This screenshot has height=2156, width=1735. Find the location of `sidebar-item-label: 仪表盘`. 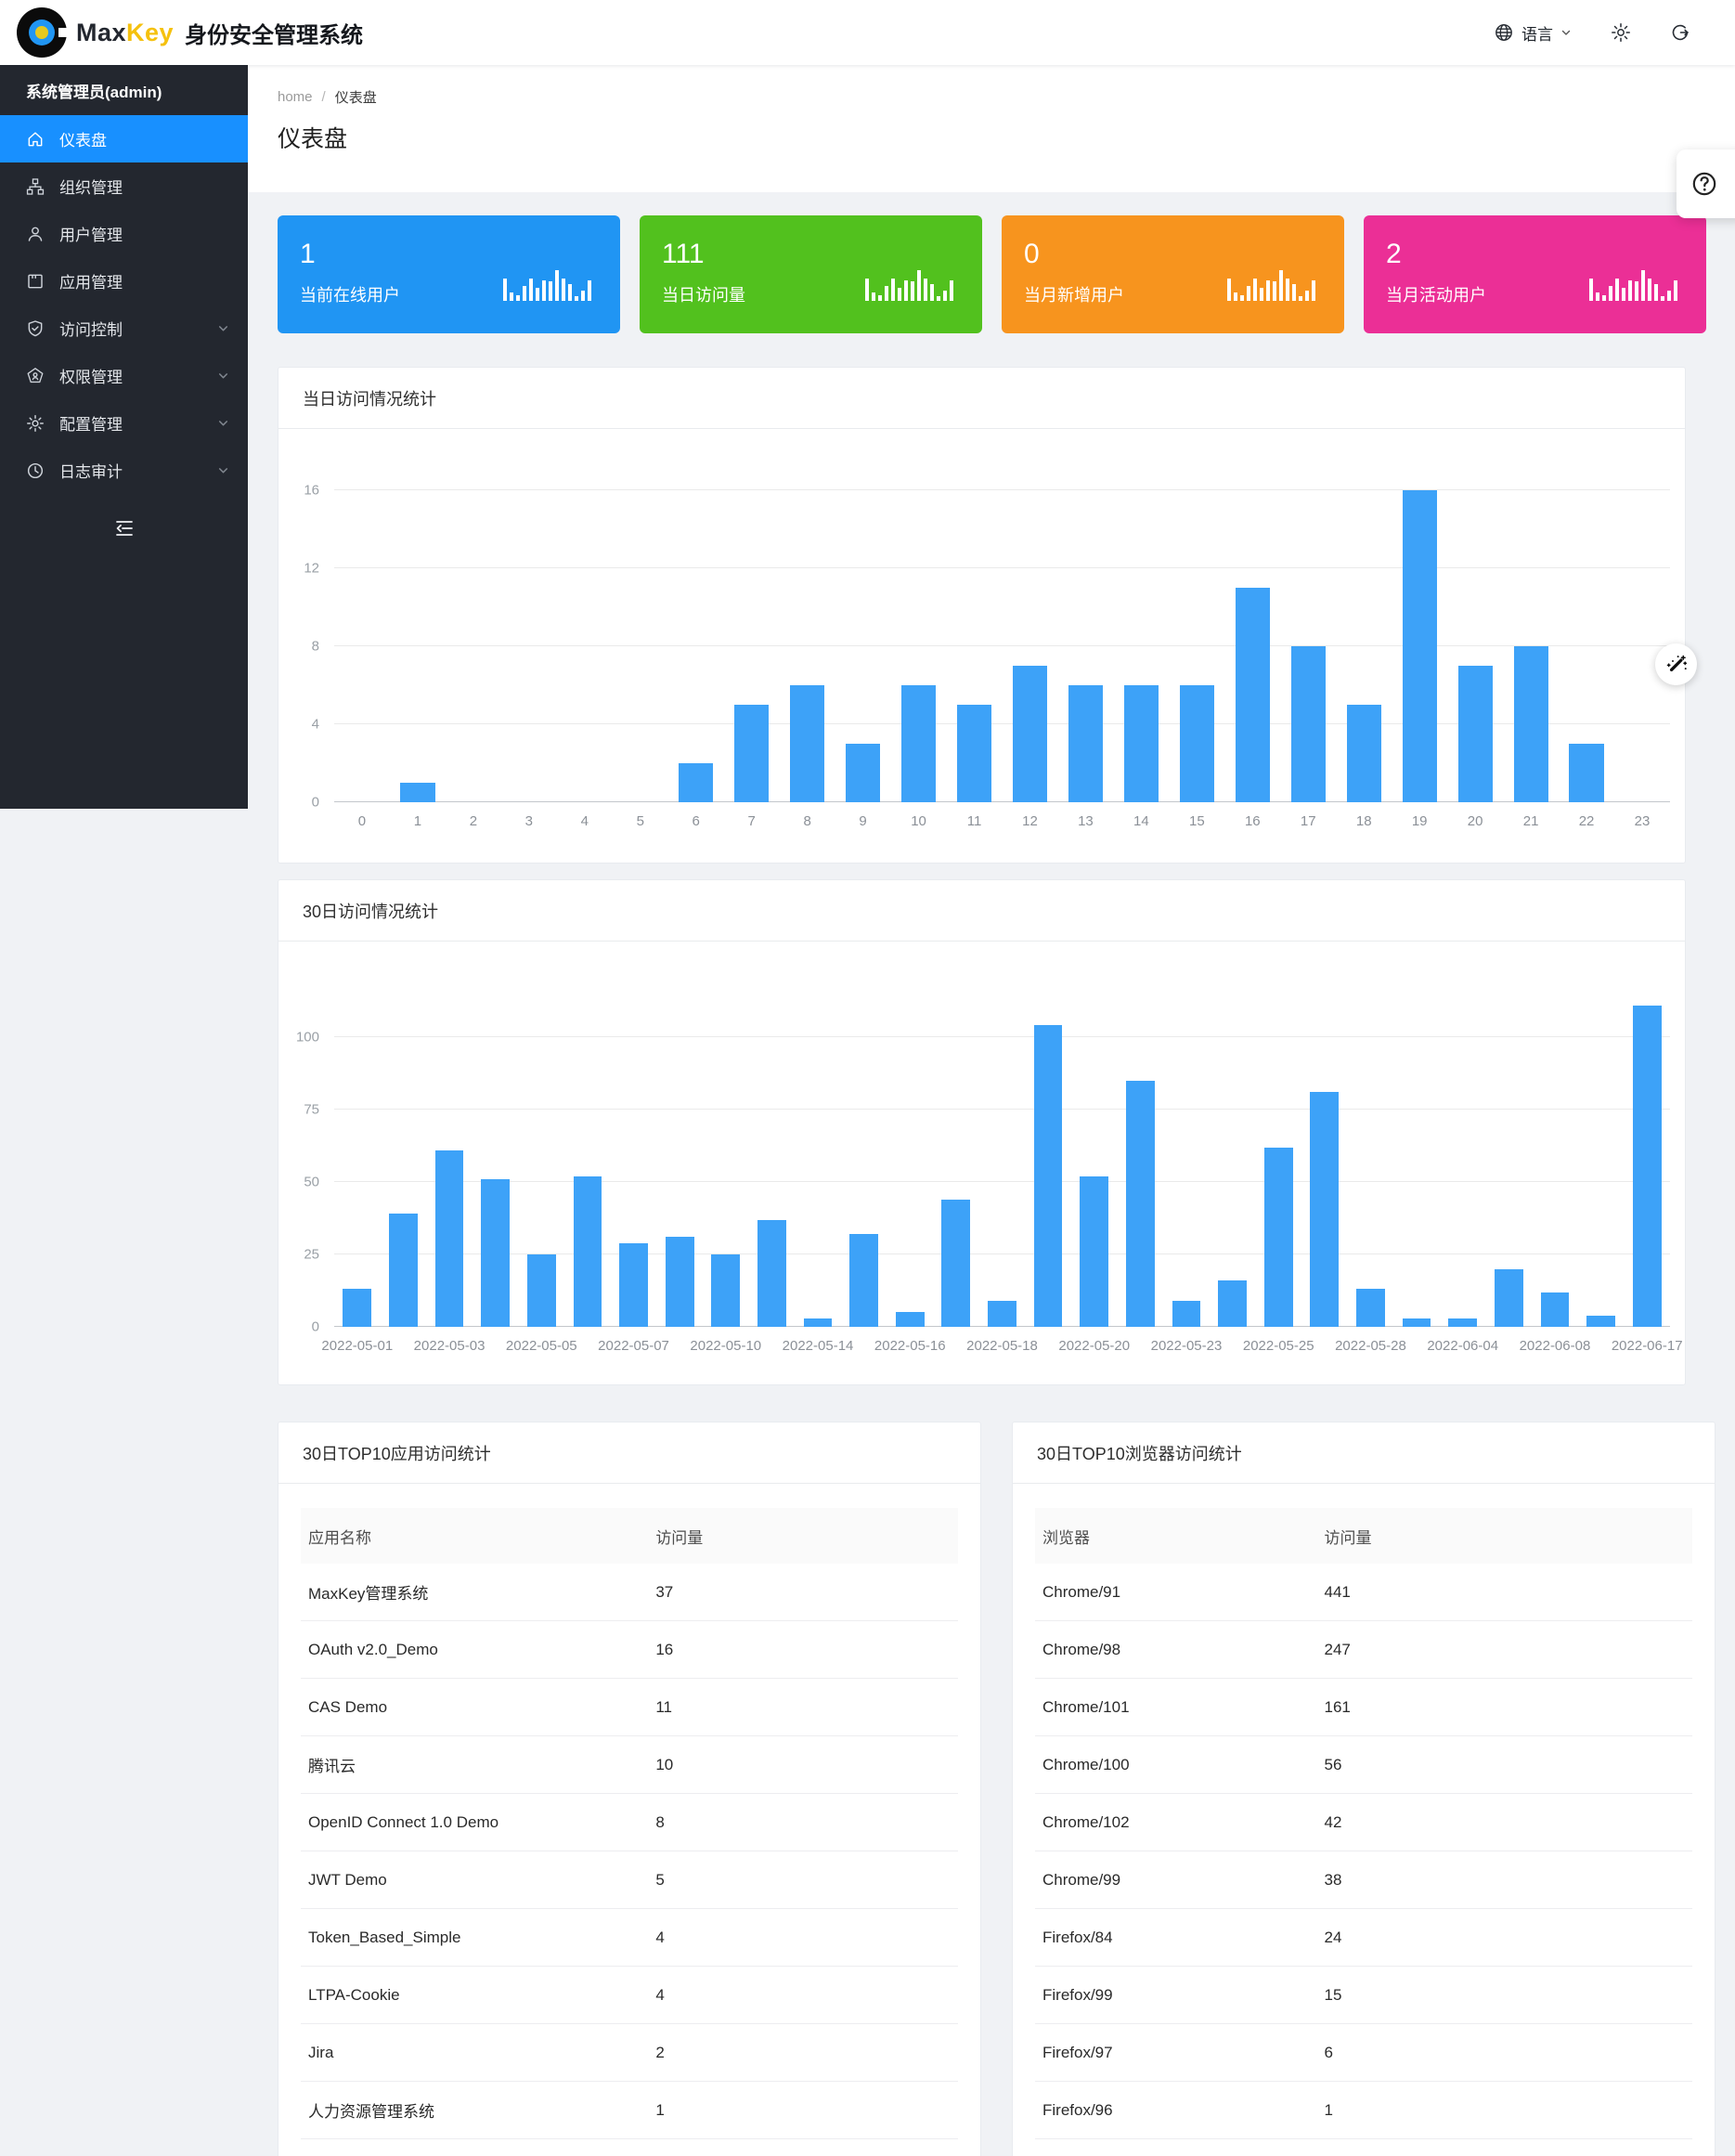

sidebar-item-label: 仪表盘 is located at coordinates (83, 140).